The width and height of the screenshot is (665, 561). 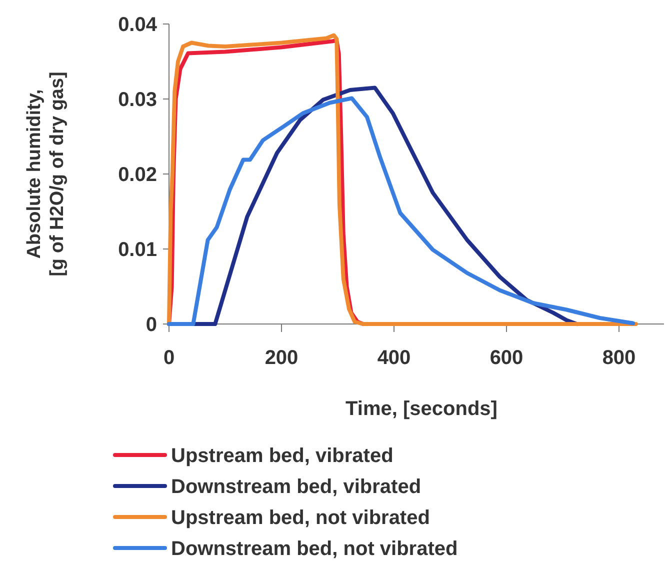 What do you see at coordinates (394, 358) in the screenshot?
I see `x-tick-label: 400` at bounding box center [394, 358].